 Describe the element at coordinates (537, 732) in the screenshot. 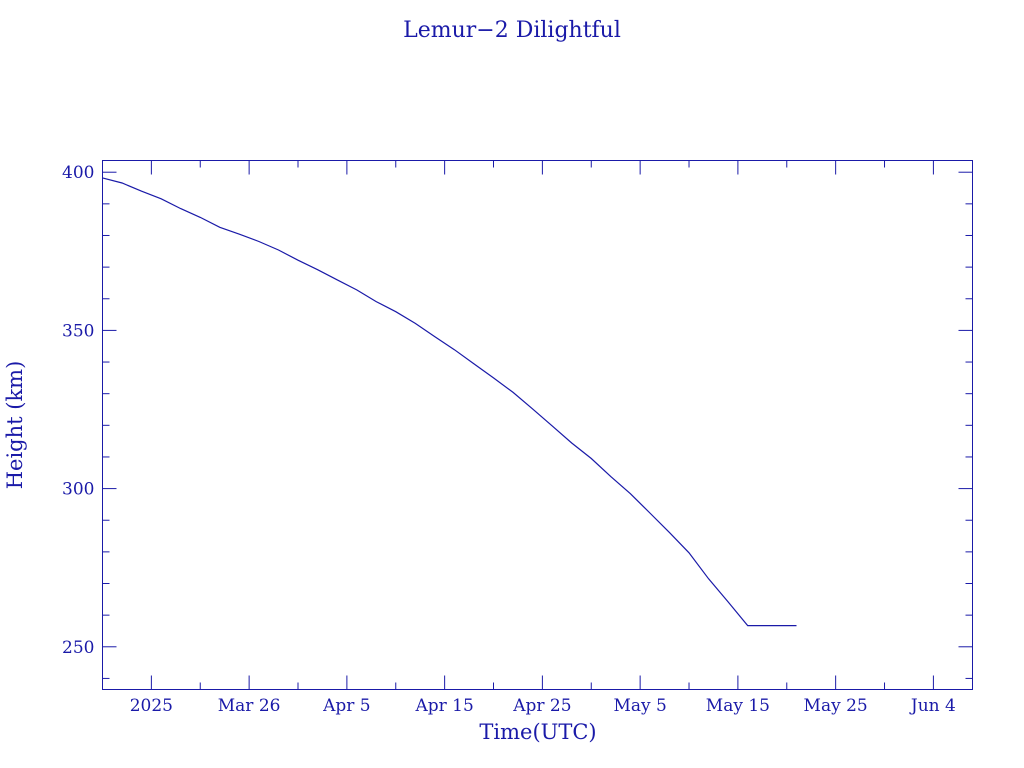

I see `x-axis-label: Time(UTC)` at that location.